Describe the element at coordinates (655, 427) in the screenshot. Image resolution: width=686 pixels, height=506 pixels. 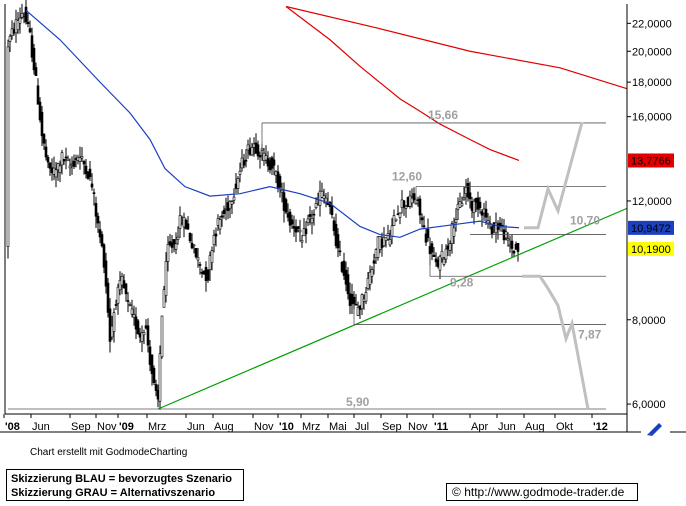
I see `pencil-icon` at that location.